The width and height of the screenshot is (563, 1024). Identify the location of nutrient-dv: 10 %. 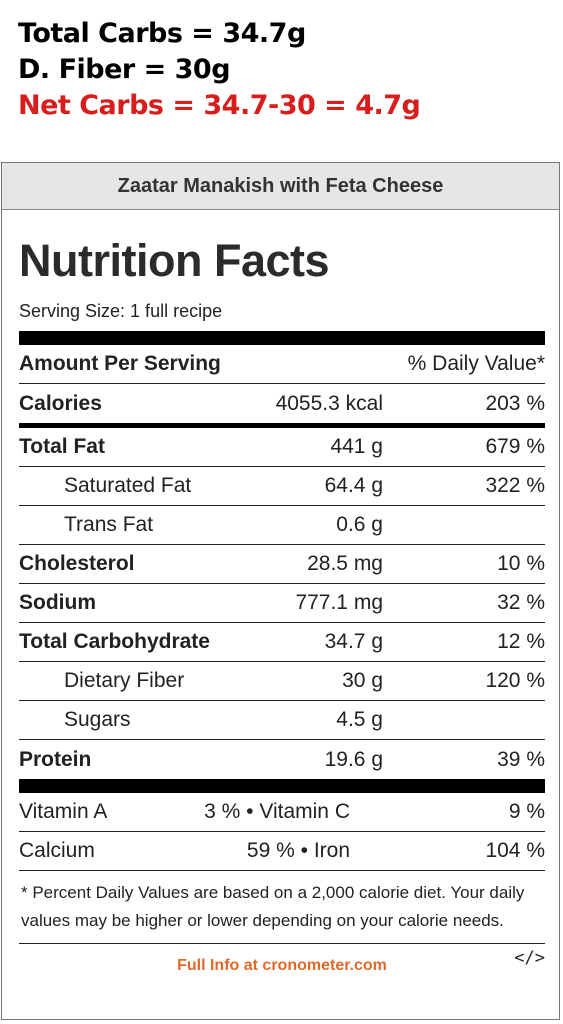
(521, 563).